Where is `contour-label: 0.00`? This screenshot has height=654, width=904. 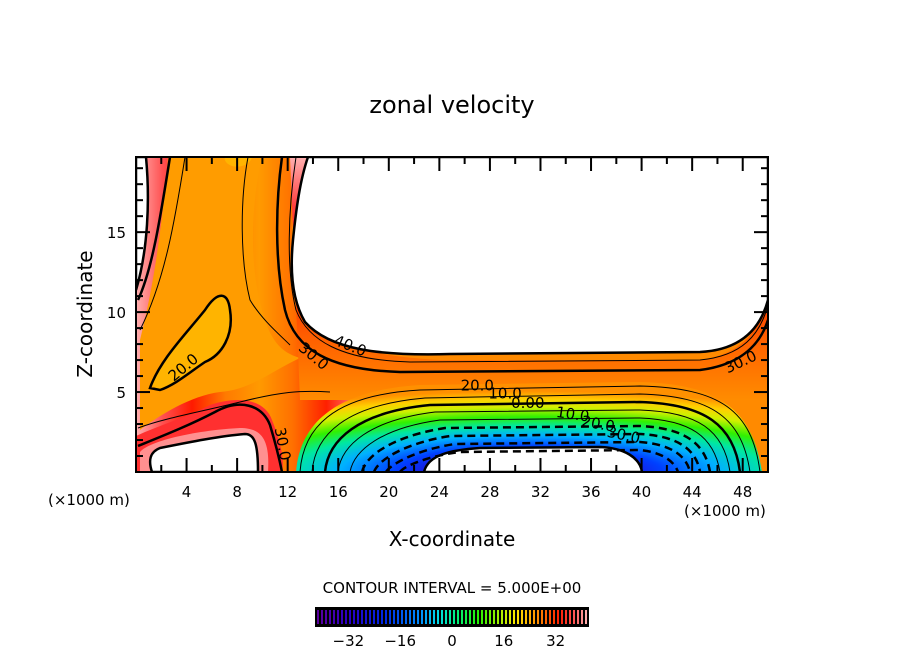 contour-label: 0.00 is located at coordinates (527, 403).